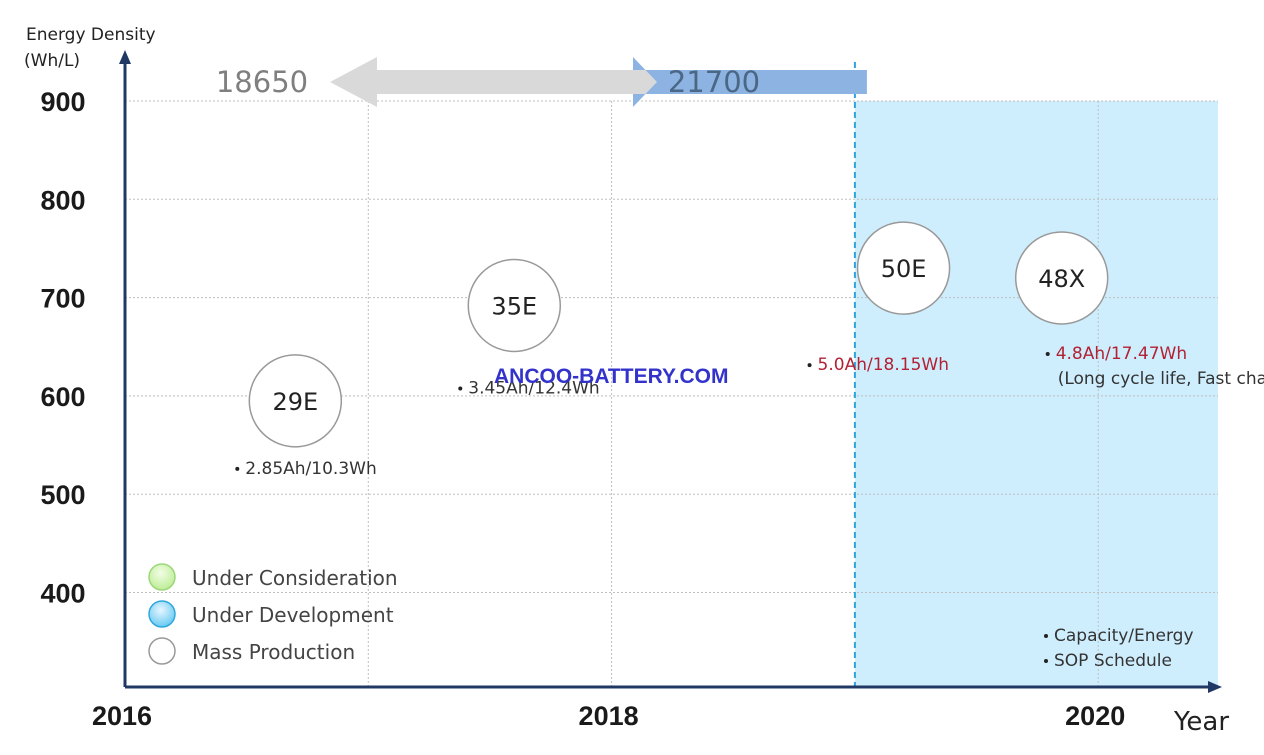 Image resolution: width=1264 pixels, height=755 pixels. I want to click on legend-swatch-mass, so click(162, 651).